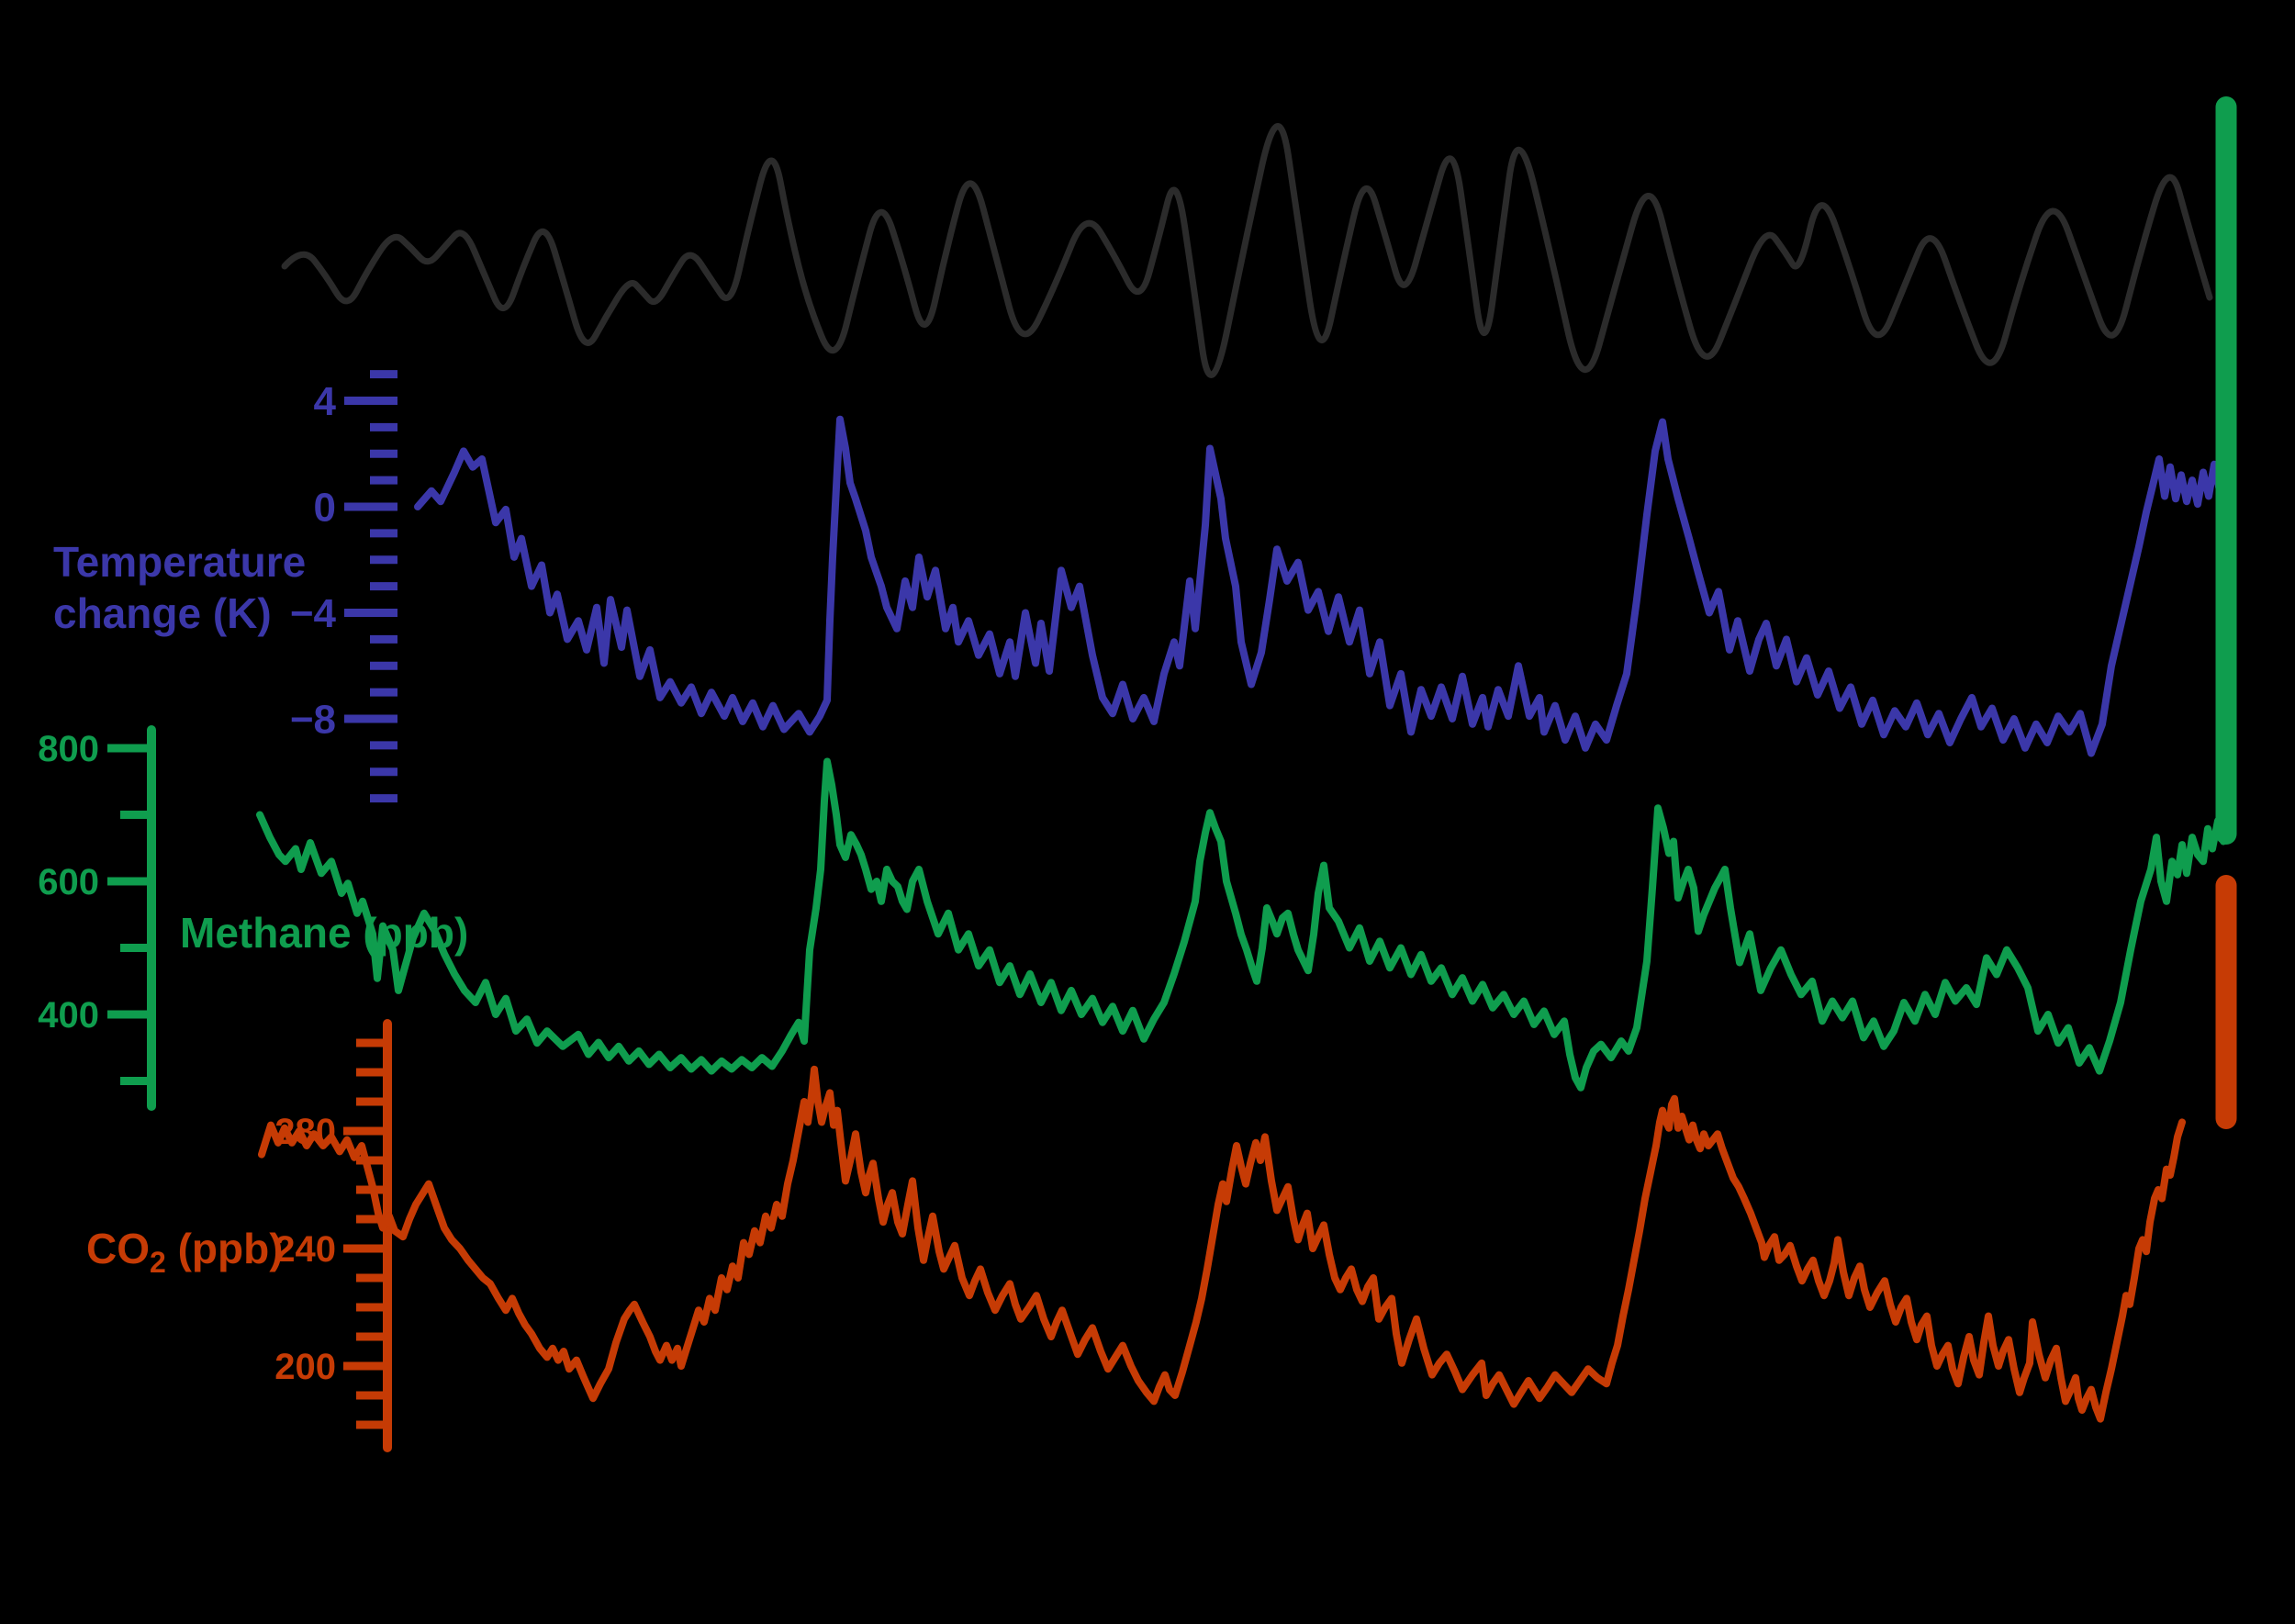 This screenshot has height=1624, width=2295. What do you see at coordinates (68, 749) in the screenshot?
I see `ch4-tick-label: 800` at bounding box center [68, 749].